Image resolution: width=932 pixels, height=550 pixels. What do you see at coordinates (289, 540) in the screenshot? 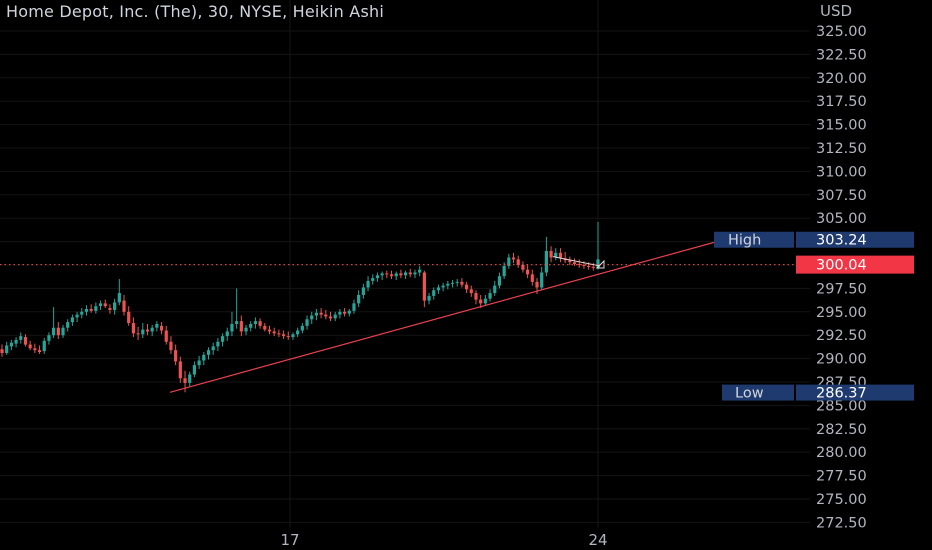
I see `time-tick-label: 17` at bounding box center [289, 540].